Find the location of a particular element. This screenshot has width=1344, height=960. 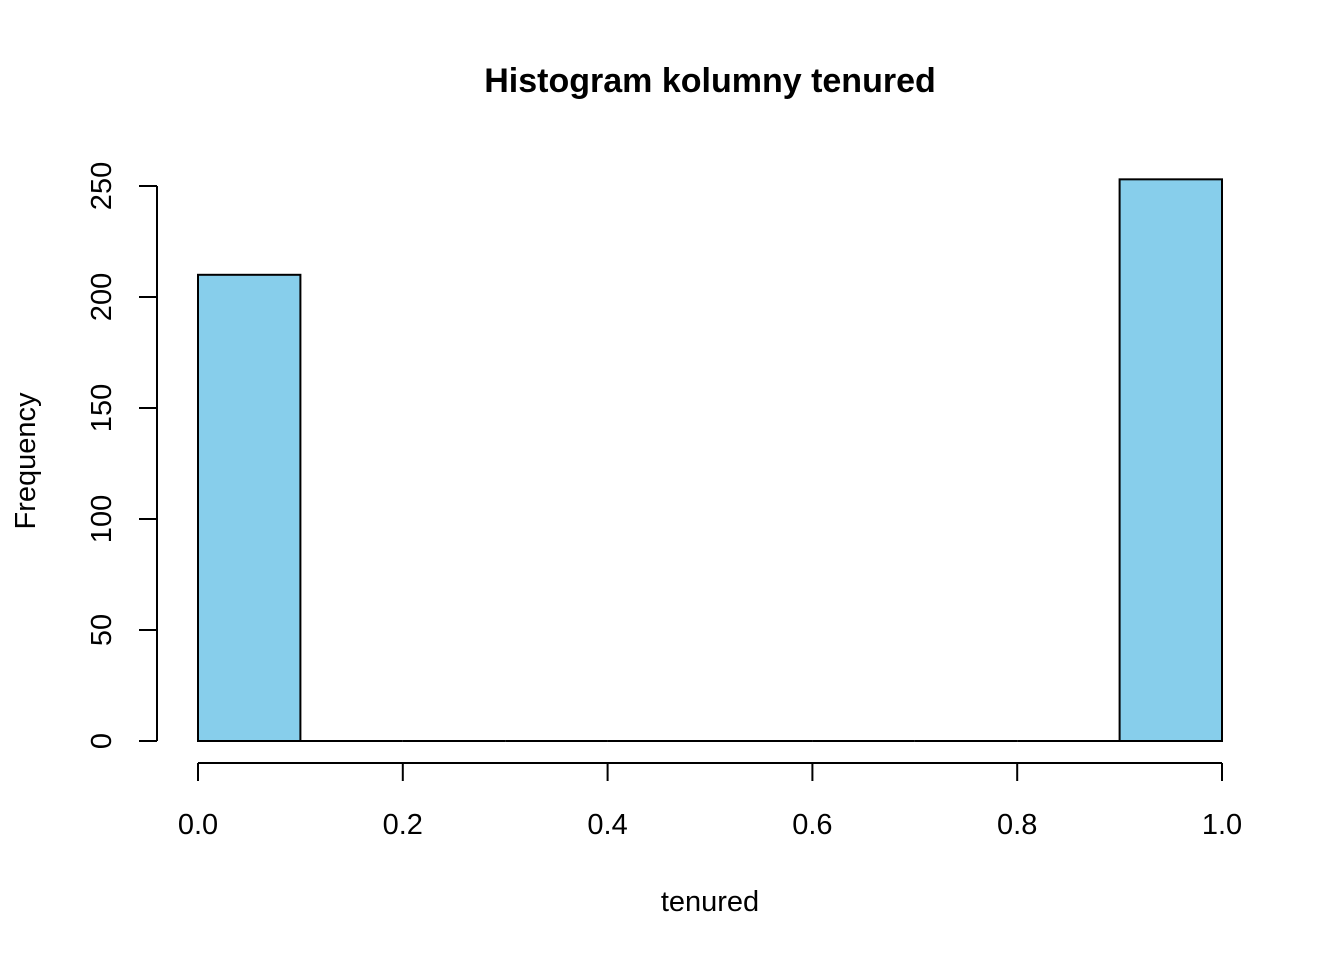

x-tick-label-3: 0.6 is located at coordinates (812, 825).